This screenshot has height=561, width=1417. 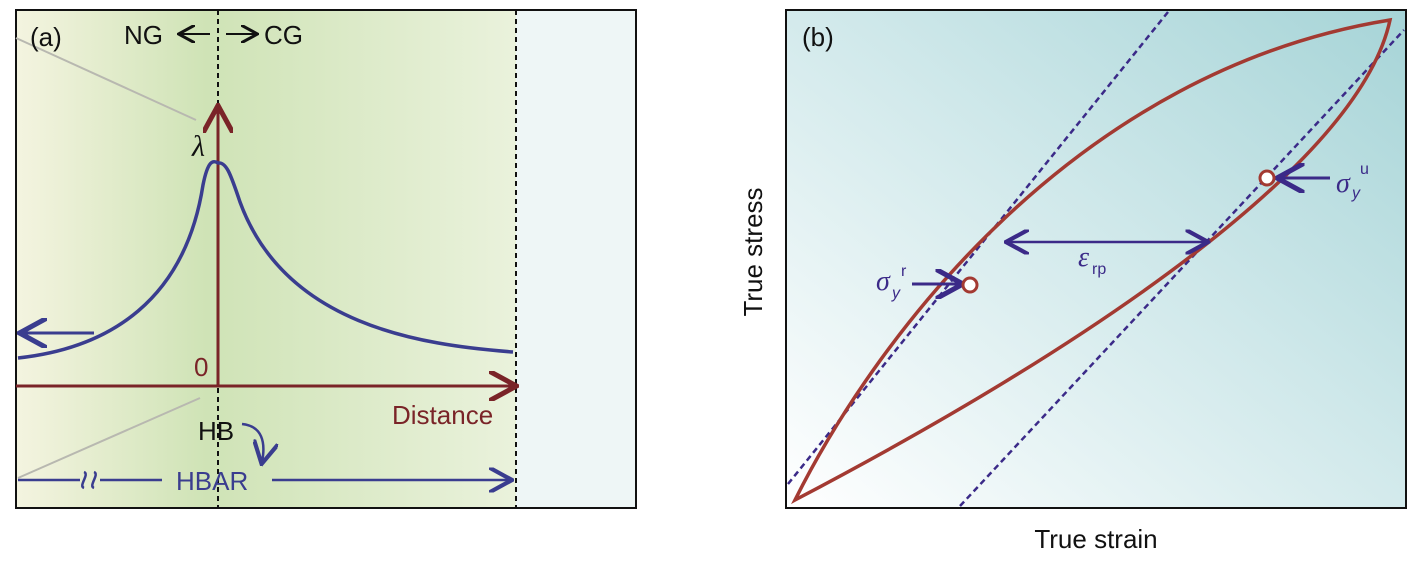 I want to click on hb-label: HB, so click(x=216, y=431).